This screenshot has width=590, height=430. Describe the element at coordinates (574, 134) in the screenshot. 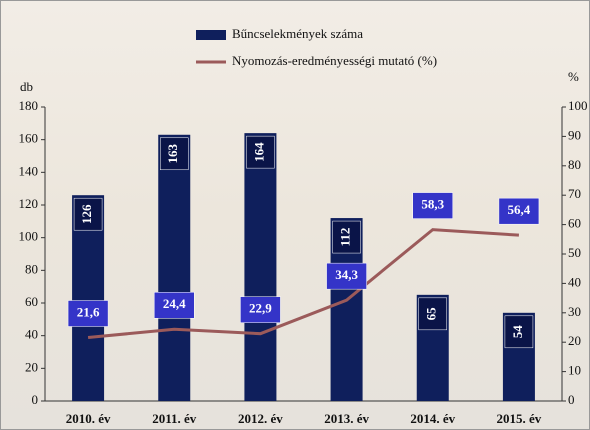

I see `y2-tick-label: 90` at that location.